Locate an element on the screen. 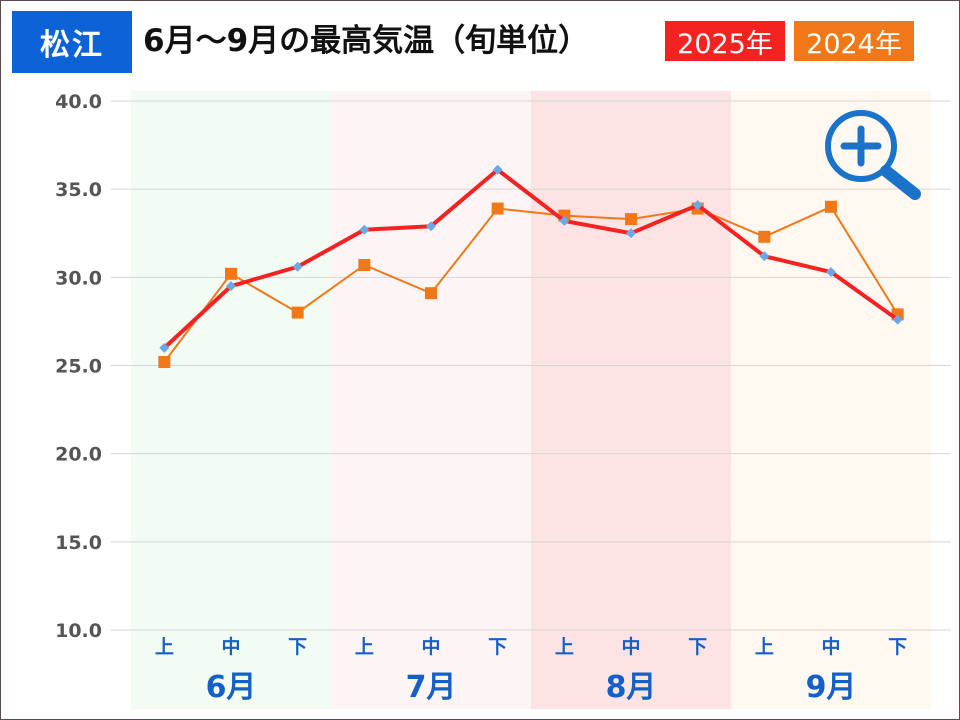 This screenshot has width=960, height=720. y-tick-label: 30.0 is located at coordinates (78, 278).